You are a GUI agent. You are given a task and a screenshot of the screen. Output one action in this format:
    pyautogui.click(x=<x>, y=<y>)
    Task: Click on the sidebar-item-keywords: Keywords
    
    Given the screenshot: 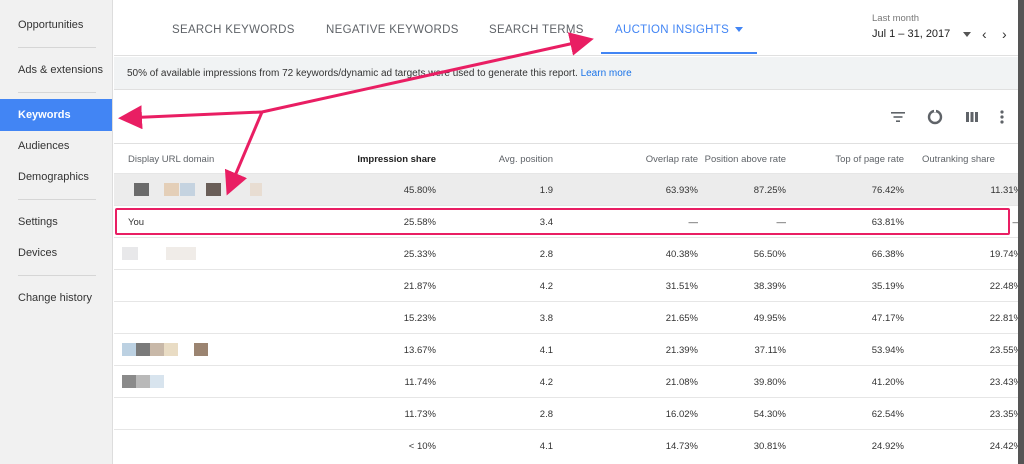 What is the action you would take?
    pyautogui.click(x=56, y=115)
    